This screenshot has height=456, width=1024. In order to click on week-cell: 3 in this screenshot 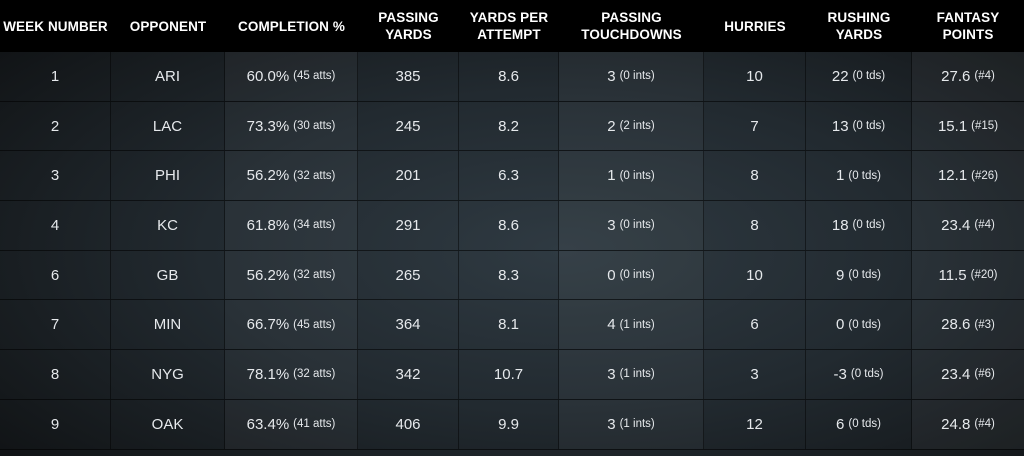, I will do `click(55, 176)`.